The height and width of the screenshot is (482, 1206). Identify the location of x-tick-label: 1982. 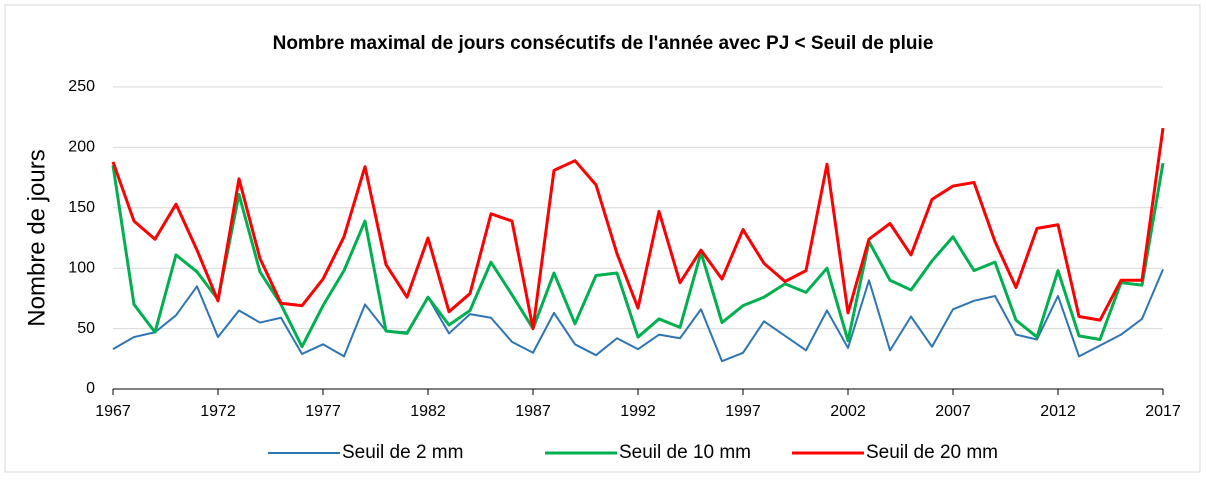
(428, 411).